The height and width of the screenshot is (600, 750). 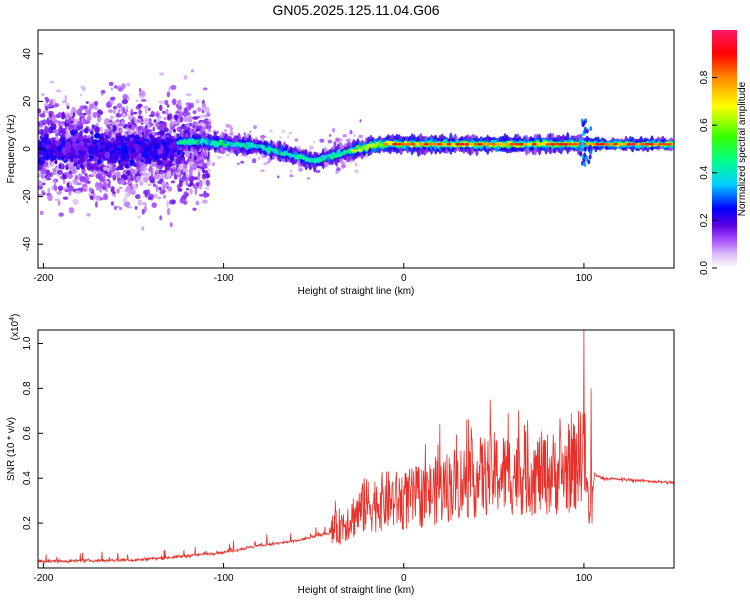 What do you see at coordinates (742, 148) in the screenshot?
I see `colorbar-label: Normalized spectral amplitude` at bounding box center [742, 148].